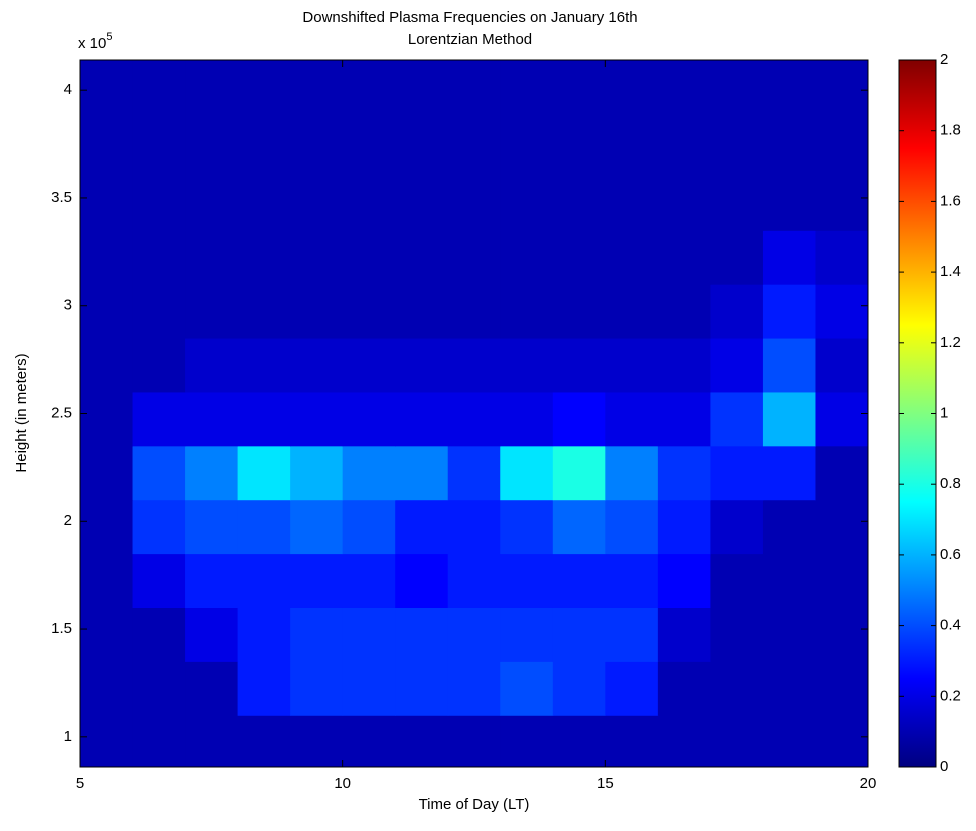  I want to click on x-axis-label: Time of Day (LT), so click(474, 804).